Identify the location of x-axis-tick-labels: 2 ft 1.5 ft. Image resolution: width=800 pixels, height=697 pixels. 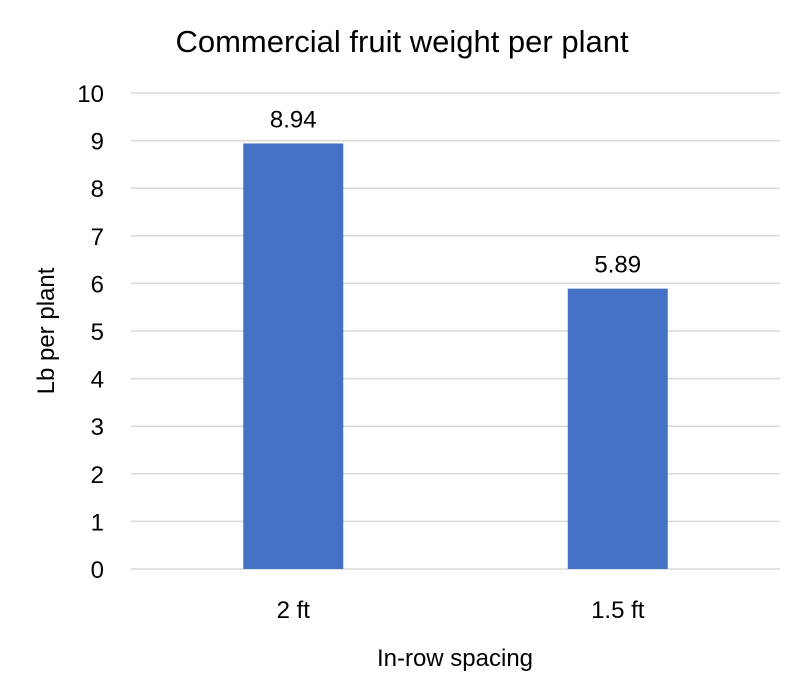
(461, 610).